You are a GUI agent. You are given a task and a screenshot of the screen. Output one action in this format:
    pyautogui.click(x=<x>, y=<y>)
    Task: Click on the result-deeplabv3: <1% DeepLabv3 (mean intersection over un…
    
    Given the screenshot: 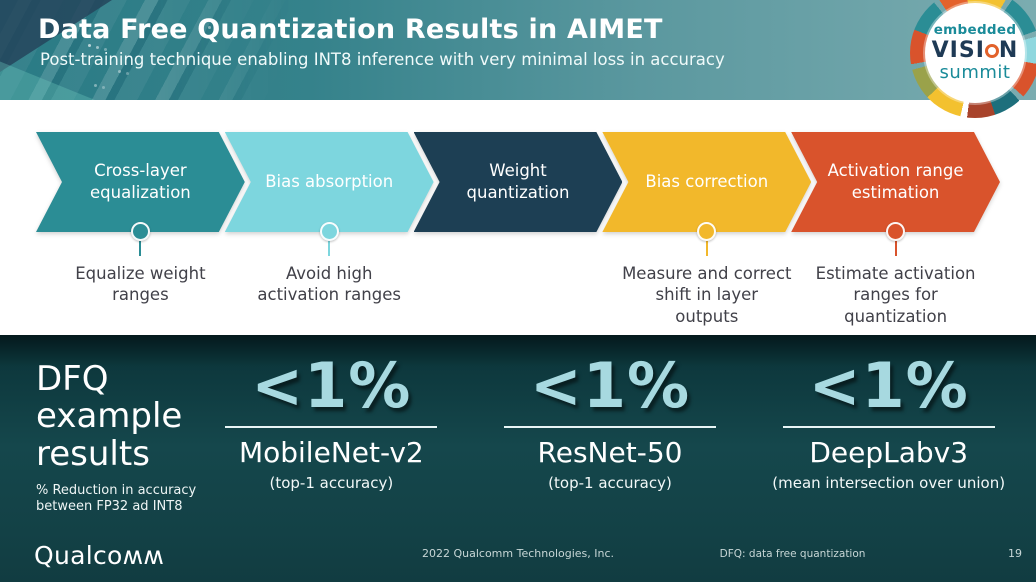 What is the action you would take?
    pyautogui.click(x=888, y=422)
    